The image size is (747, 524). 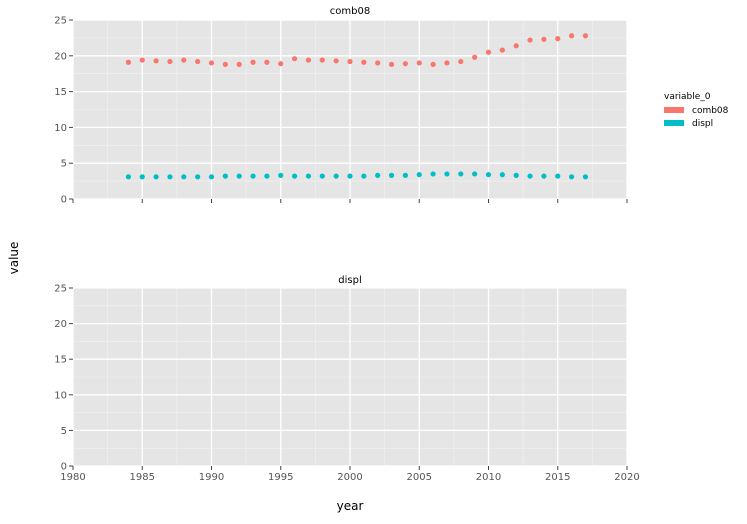 What do you see at coordinates (211, 477) in the screenshot?
I see `x-tick-label: 1990` at bounding box center [211, 477].